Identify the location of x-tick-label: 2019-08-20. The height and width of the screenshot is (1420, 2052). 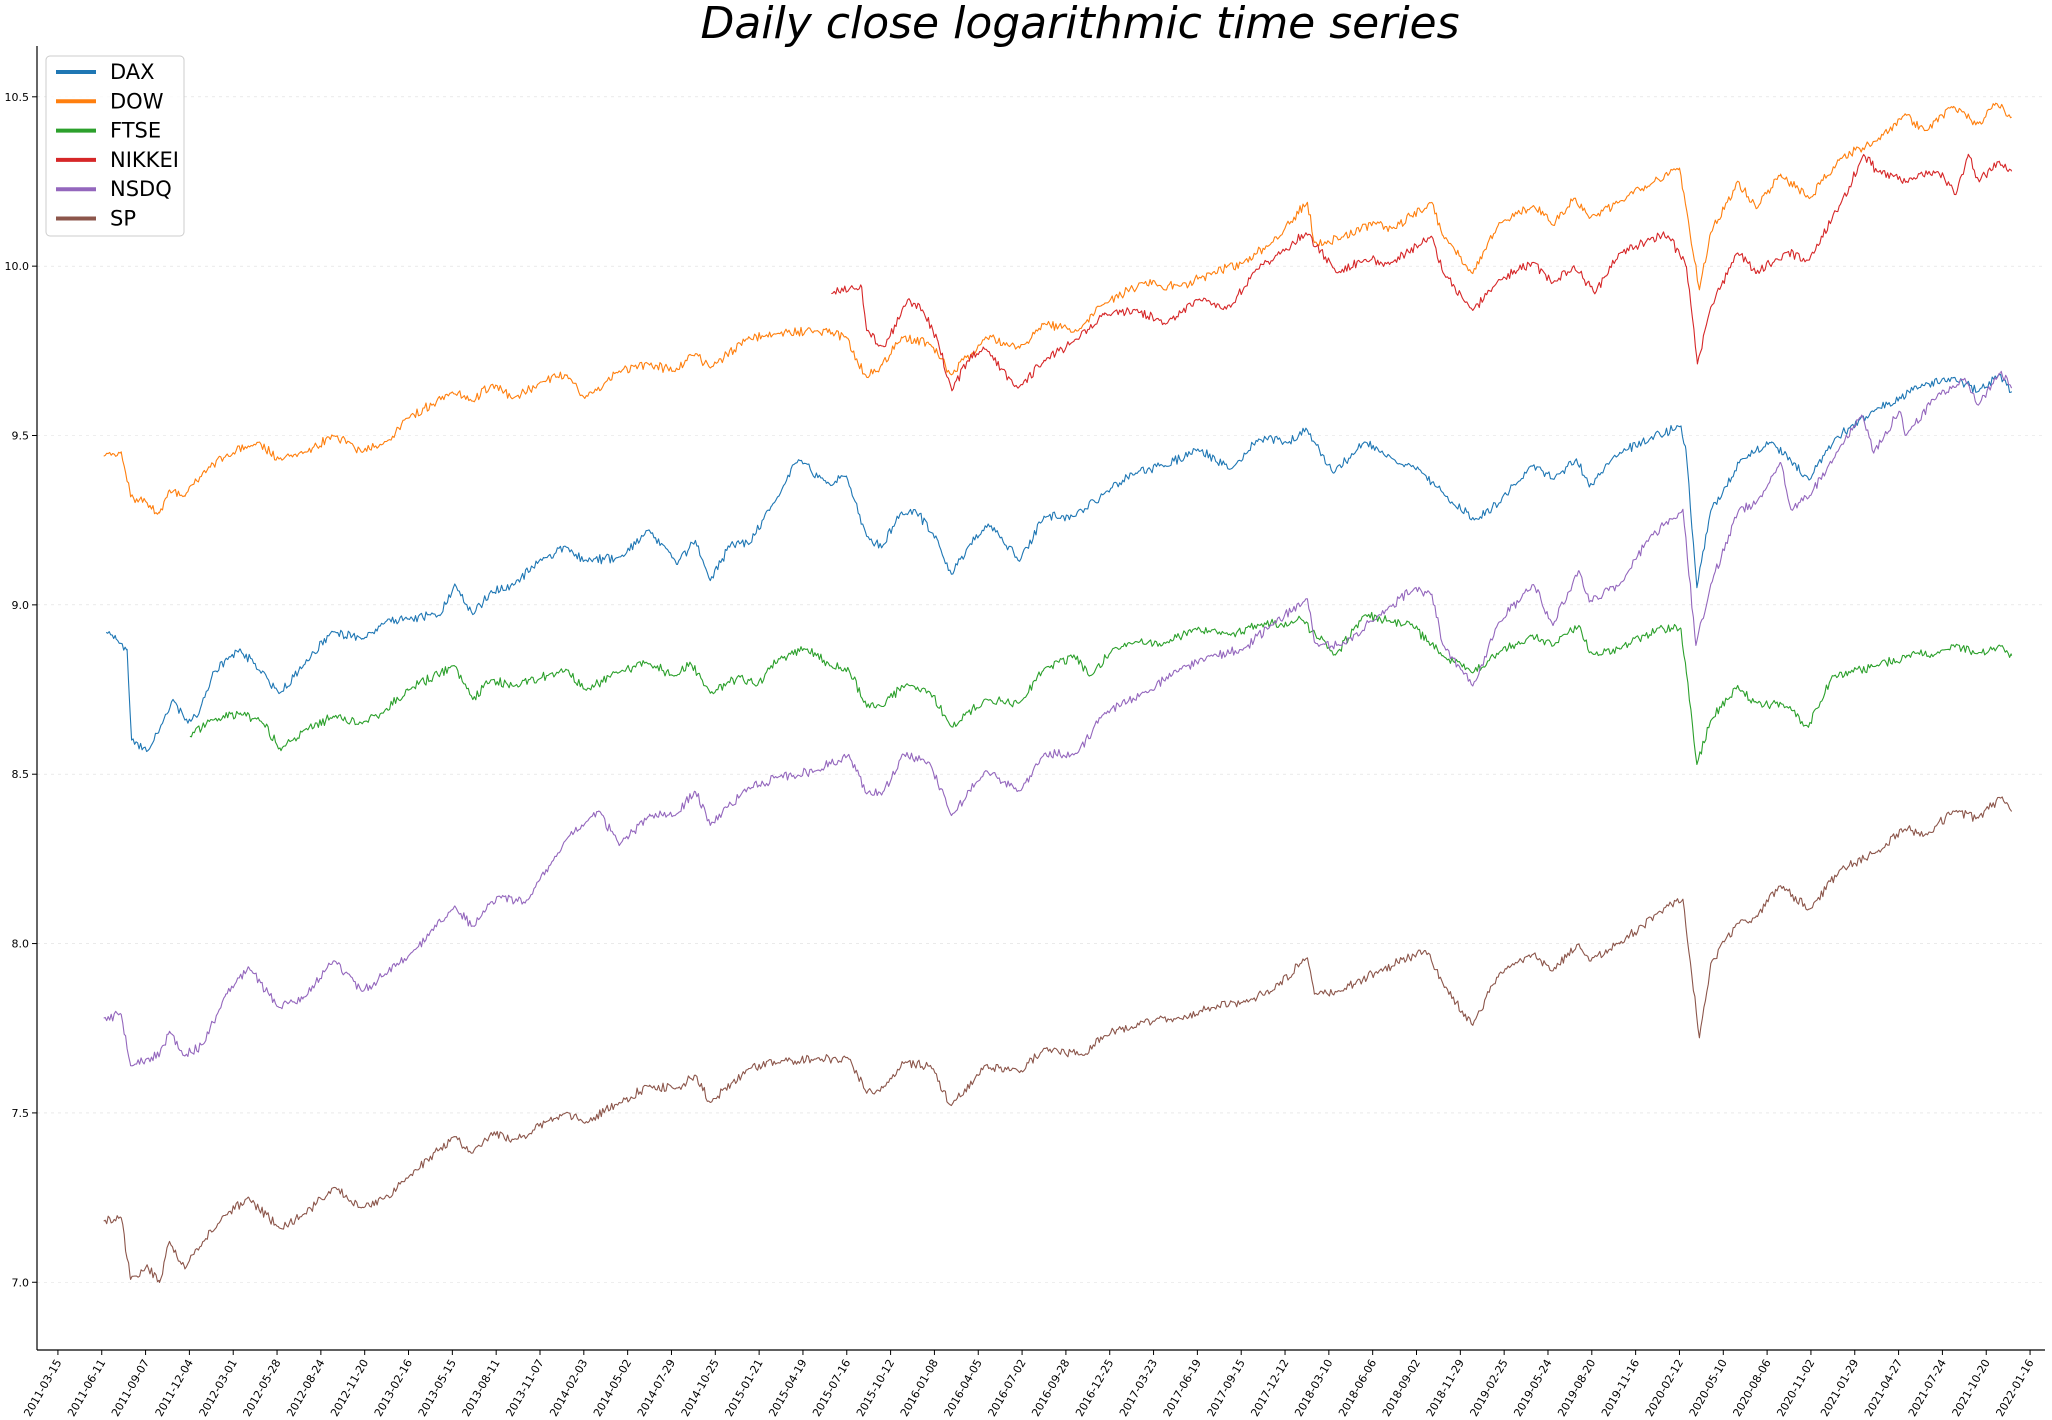
(1576, 1388).